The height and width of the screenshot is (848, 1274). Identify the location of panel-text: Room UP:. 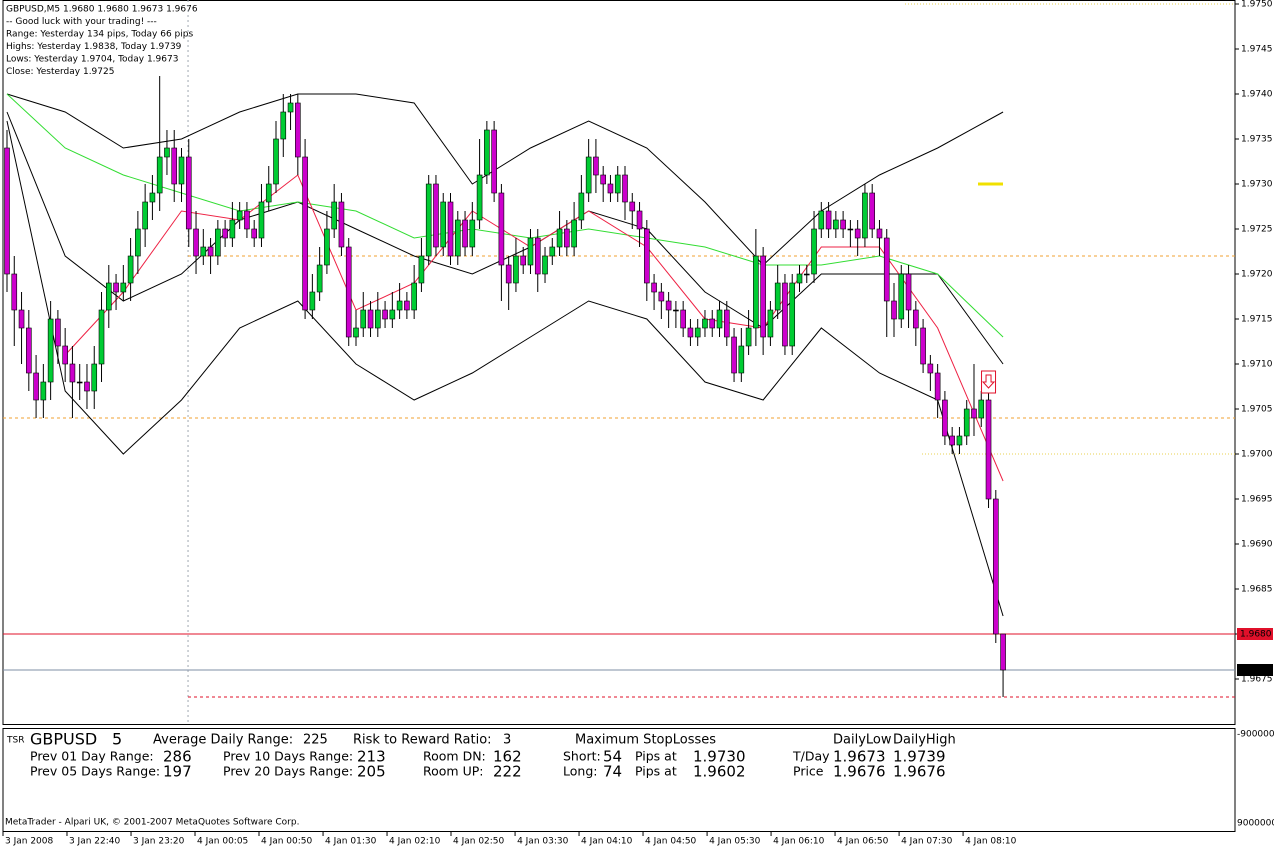
(453, 771).